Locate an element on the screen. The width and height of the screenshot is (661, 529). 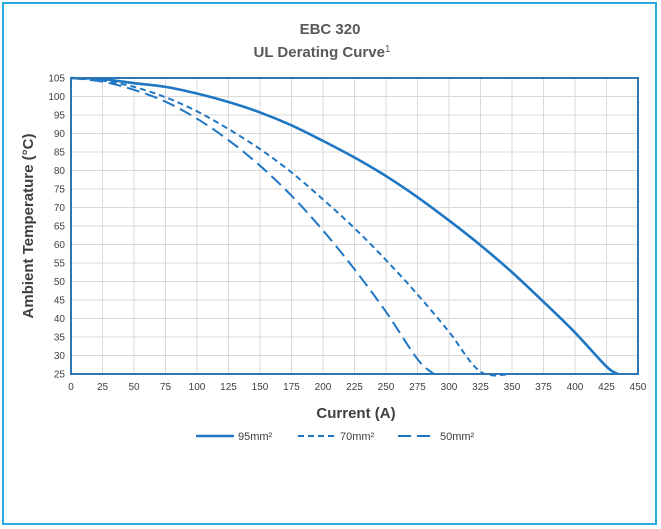
x-tick-label: 300 is located at coordinates (449, 387).